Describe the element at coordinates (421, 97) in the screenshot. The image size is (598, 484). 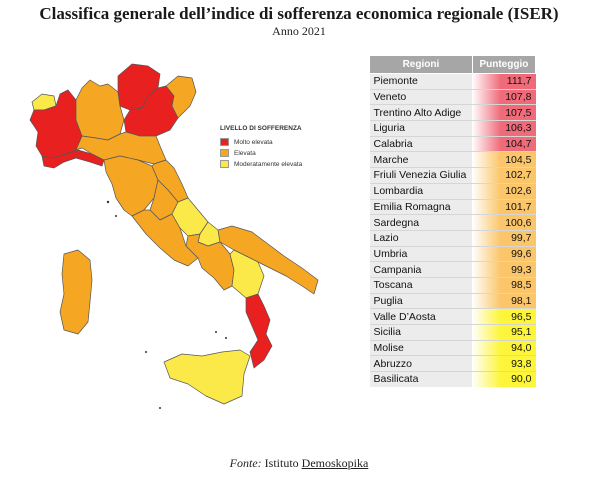
I see `region-name-cell: Veneto` at that location.